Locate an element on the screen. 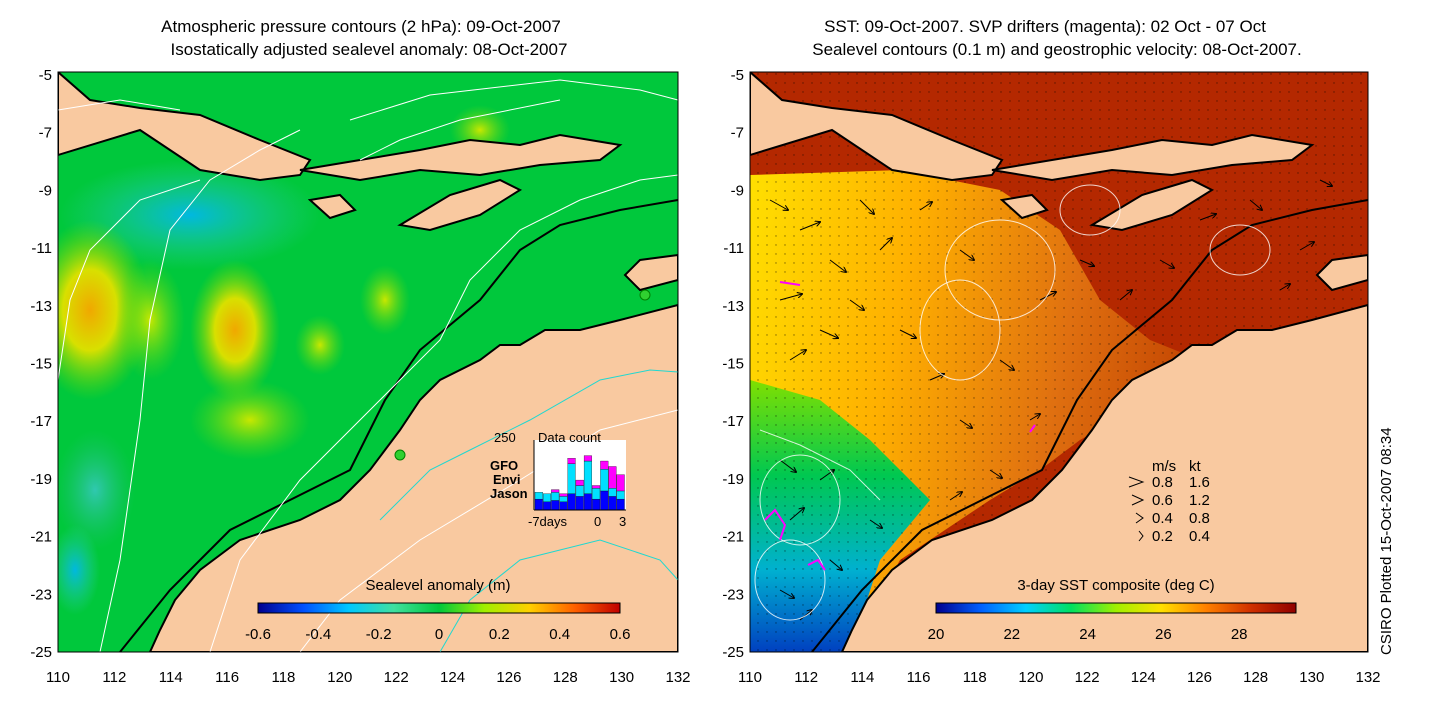  sla-colorbar-label: -0.2 is located at coordinates (379, 634).